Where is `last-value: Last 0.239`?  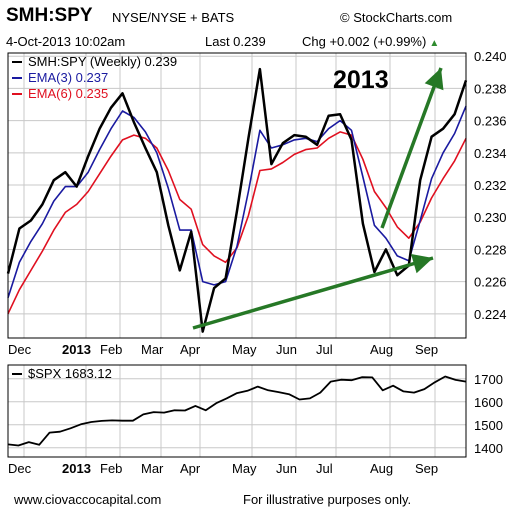
last-value: Last 0.239 is located at coordinates (235, 41).